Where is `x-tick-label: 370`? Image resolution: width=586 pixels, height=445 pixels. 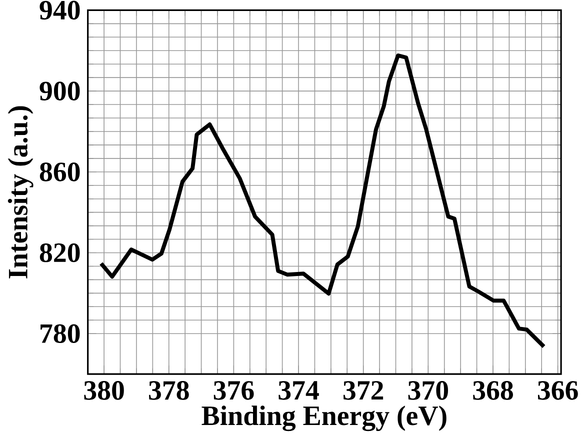 x-tick-label: 370 is located at coordinates (428, 390).